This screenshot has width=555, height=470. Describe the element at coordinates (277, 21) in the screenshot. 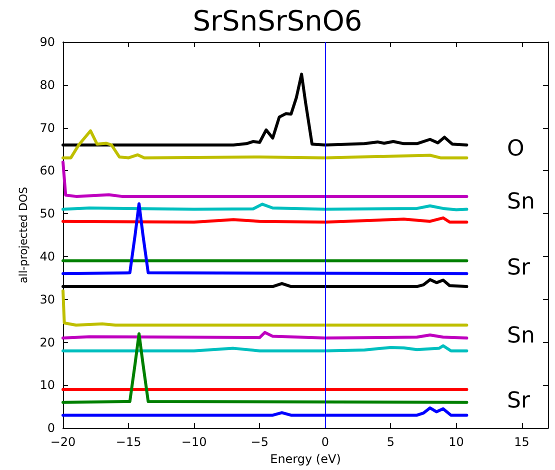

I see `chart-title: SrSnSrSnO6` at that location.